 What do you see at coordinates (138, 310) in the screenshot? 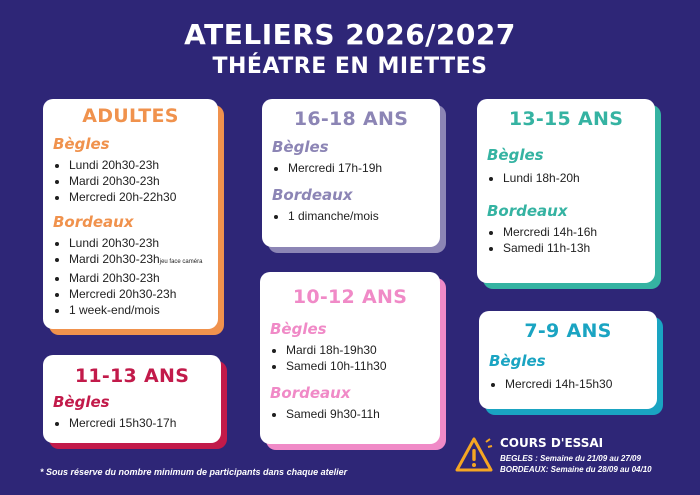
I see `list-item: 1 week-end/mois` at bounding box center [138, 310].